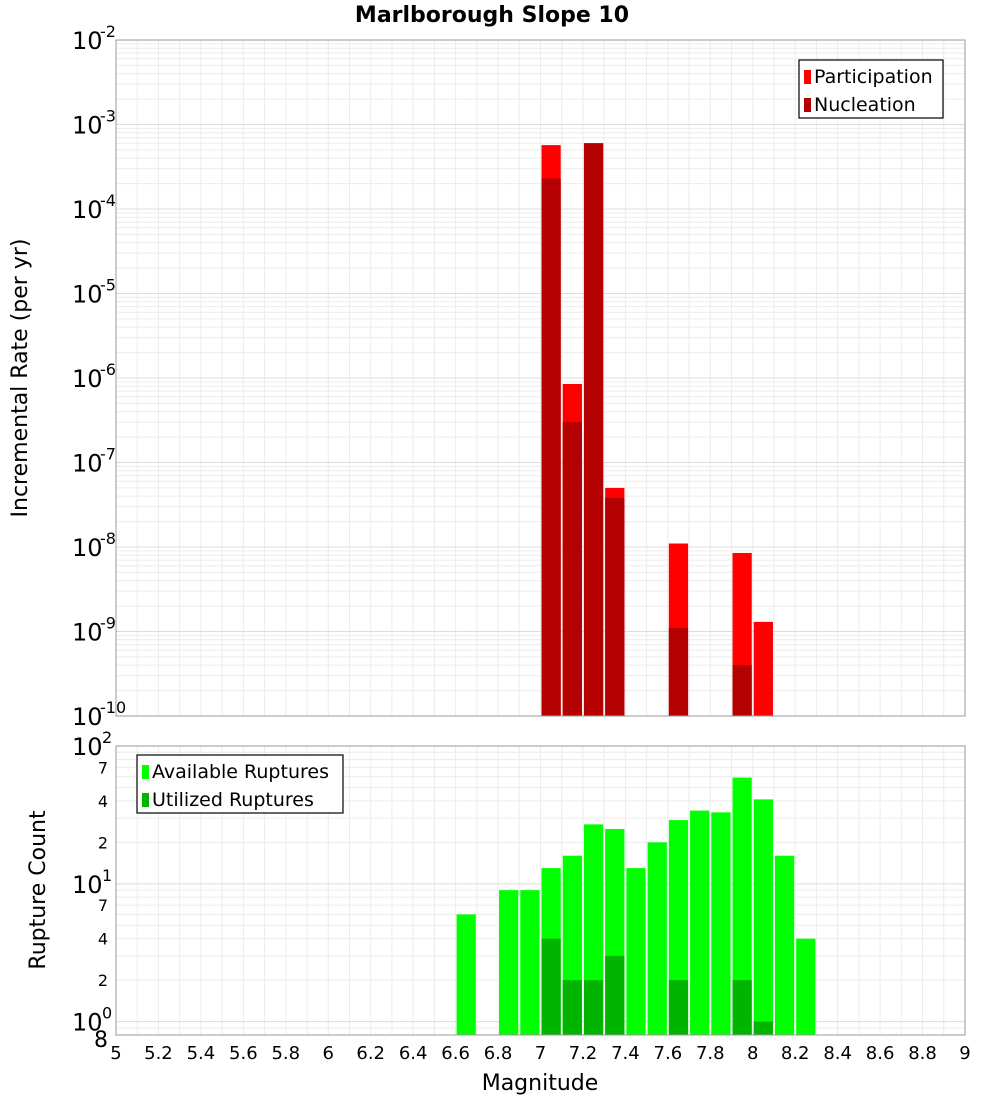 The width and height of the screenshot is (1000, 1104). I want to click on y-tick-exponent: -6, so click(108, 369).